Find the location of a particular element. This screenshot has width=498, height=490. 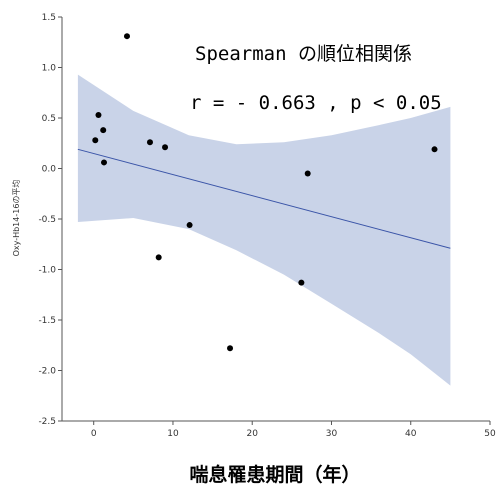

y-tick-label: 1.0 is located at coordinates (49, 69).